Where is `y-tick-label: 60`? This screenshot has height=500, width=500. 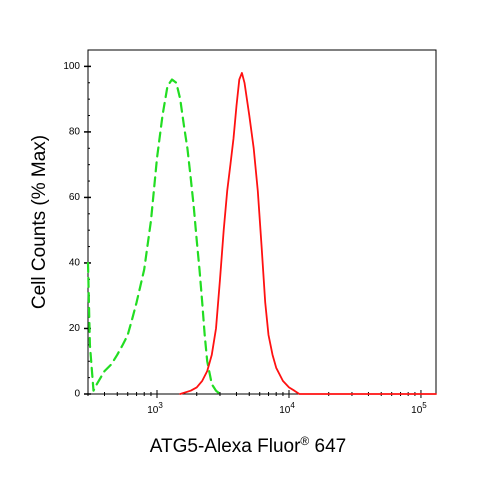
y-tick-label: 60 is located at coordinates (75, 197).